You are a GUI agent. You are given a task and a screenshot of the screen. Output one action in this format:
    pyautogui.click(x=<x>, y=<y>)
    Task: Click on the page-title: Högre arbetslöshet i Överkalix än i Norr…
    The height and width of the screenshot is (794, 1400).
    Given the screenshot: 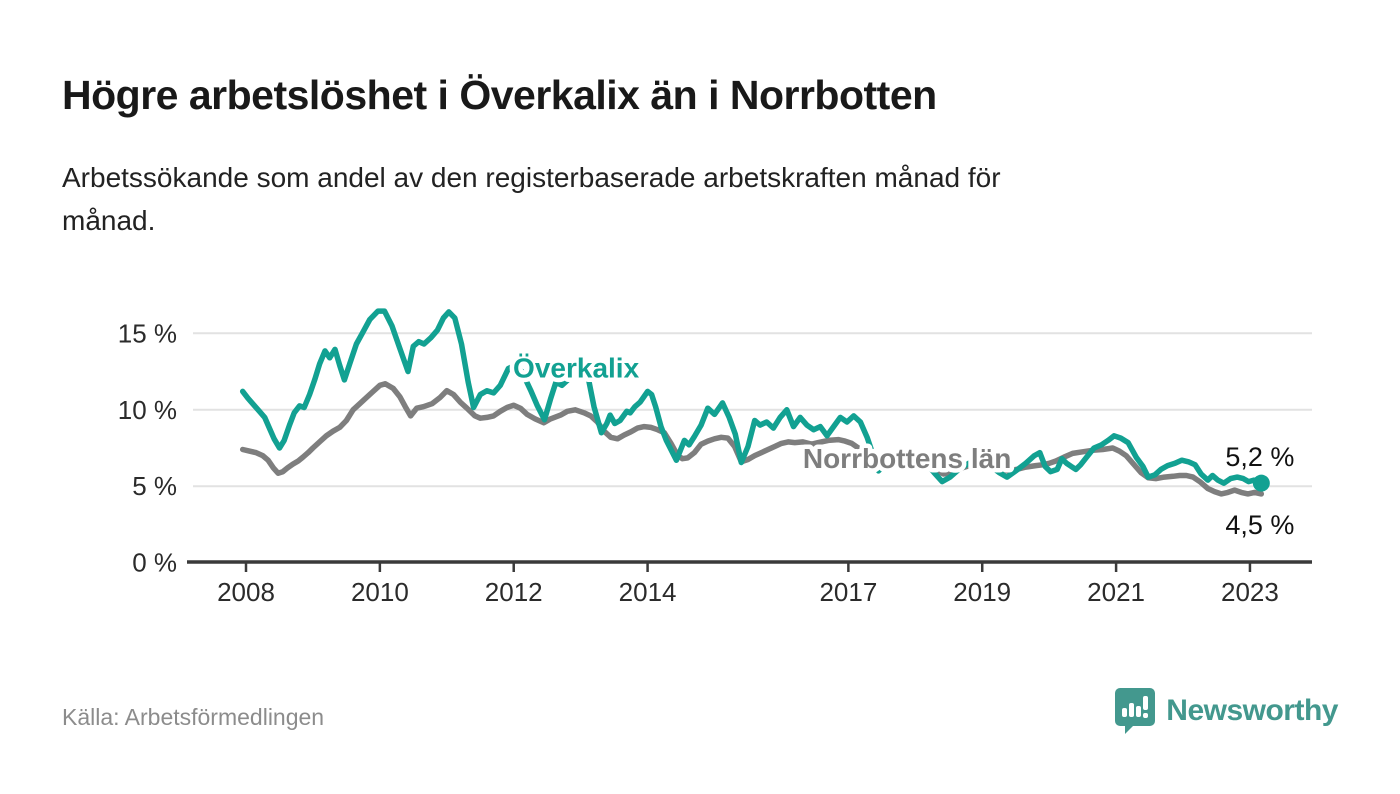 What is the action you would take?
    pyautogui.click(x=499, y=95)
    